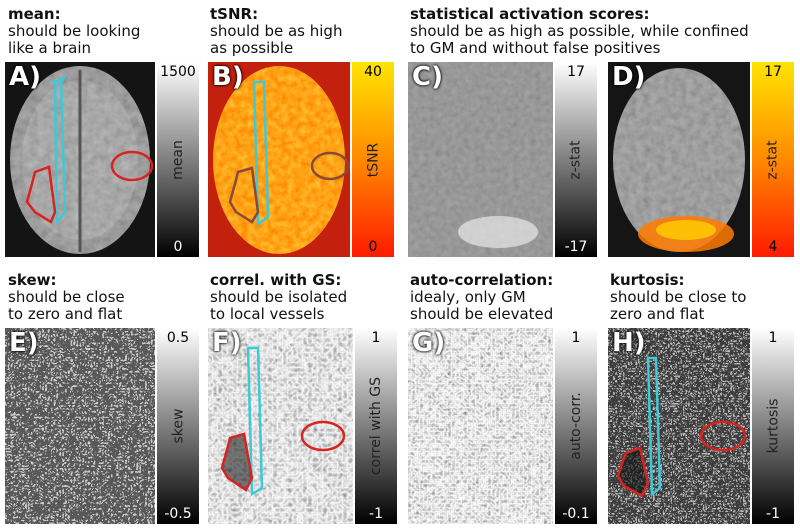 This screenshot has height=530, width=800. Describe the element at coordinates (530, 14) in the screenshot. I see `heading-title: statistical activation scores:` at that location.